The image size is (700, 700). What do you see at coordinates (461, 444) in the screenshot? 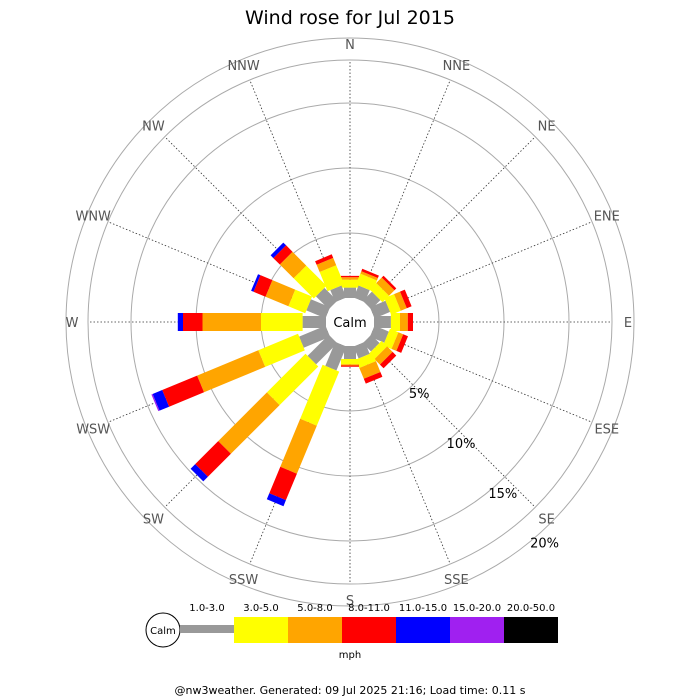
I see `ring-label-2: 10%` at bounding box center [461, 444].